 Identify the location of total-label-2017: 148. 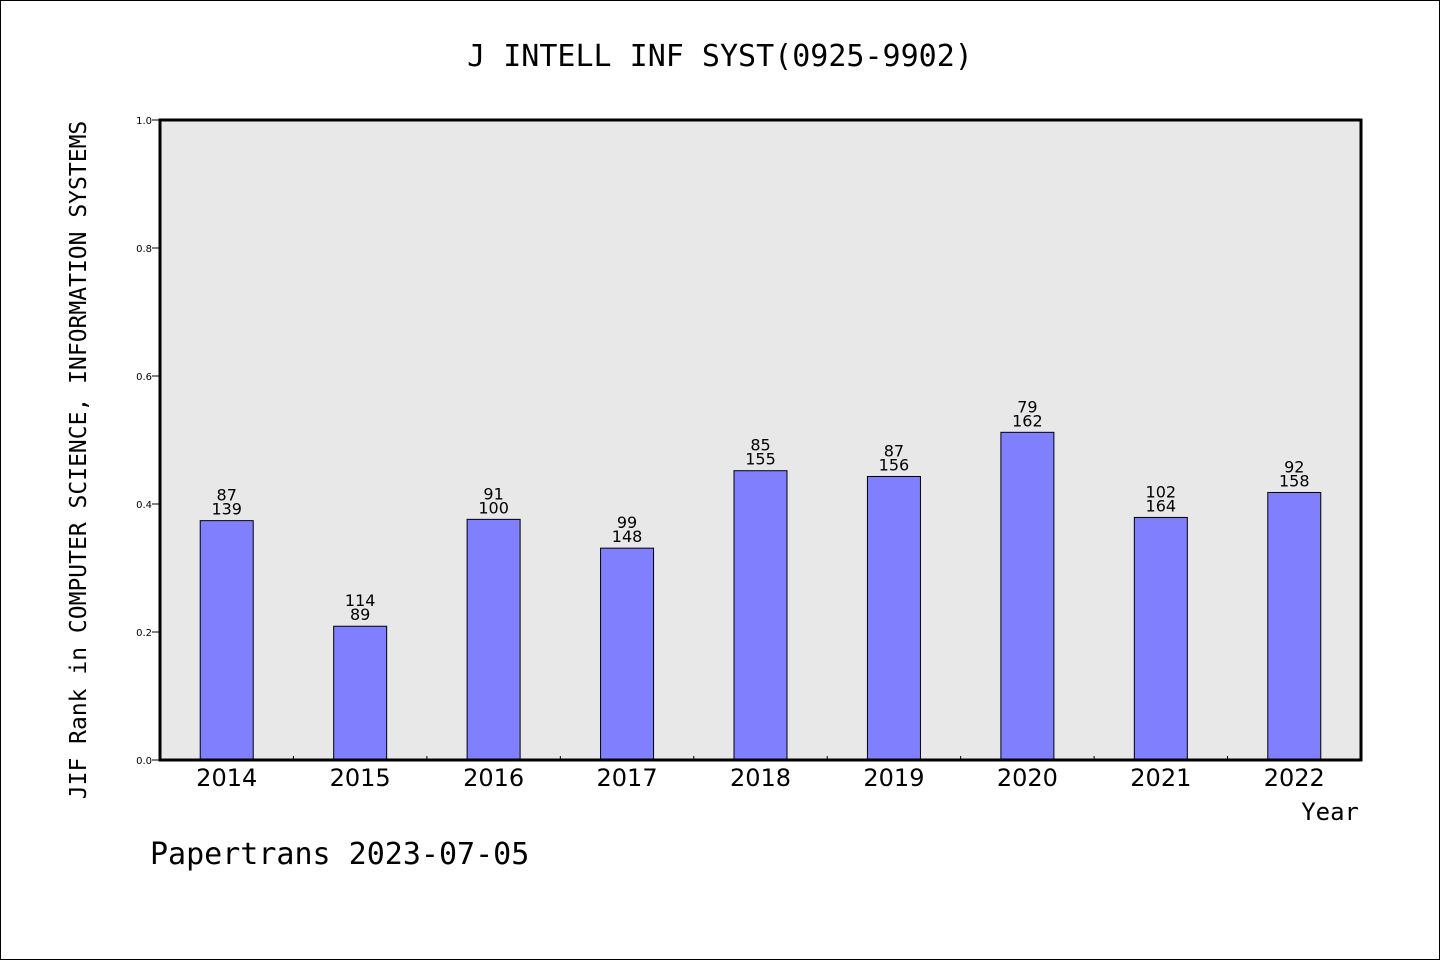
(627, 536).